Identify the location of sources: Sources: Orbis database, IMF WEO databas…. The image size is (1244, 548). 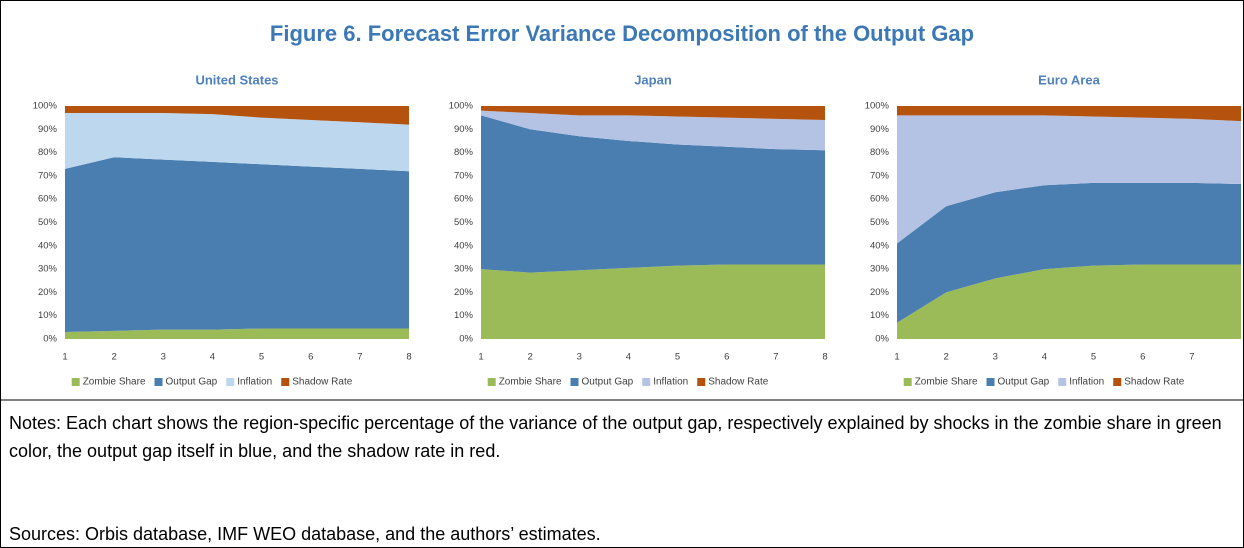
(305, 534).